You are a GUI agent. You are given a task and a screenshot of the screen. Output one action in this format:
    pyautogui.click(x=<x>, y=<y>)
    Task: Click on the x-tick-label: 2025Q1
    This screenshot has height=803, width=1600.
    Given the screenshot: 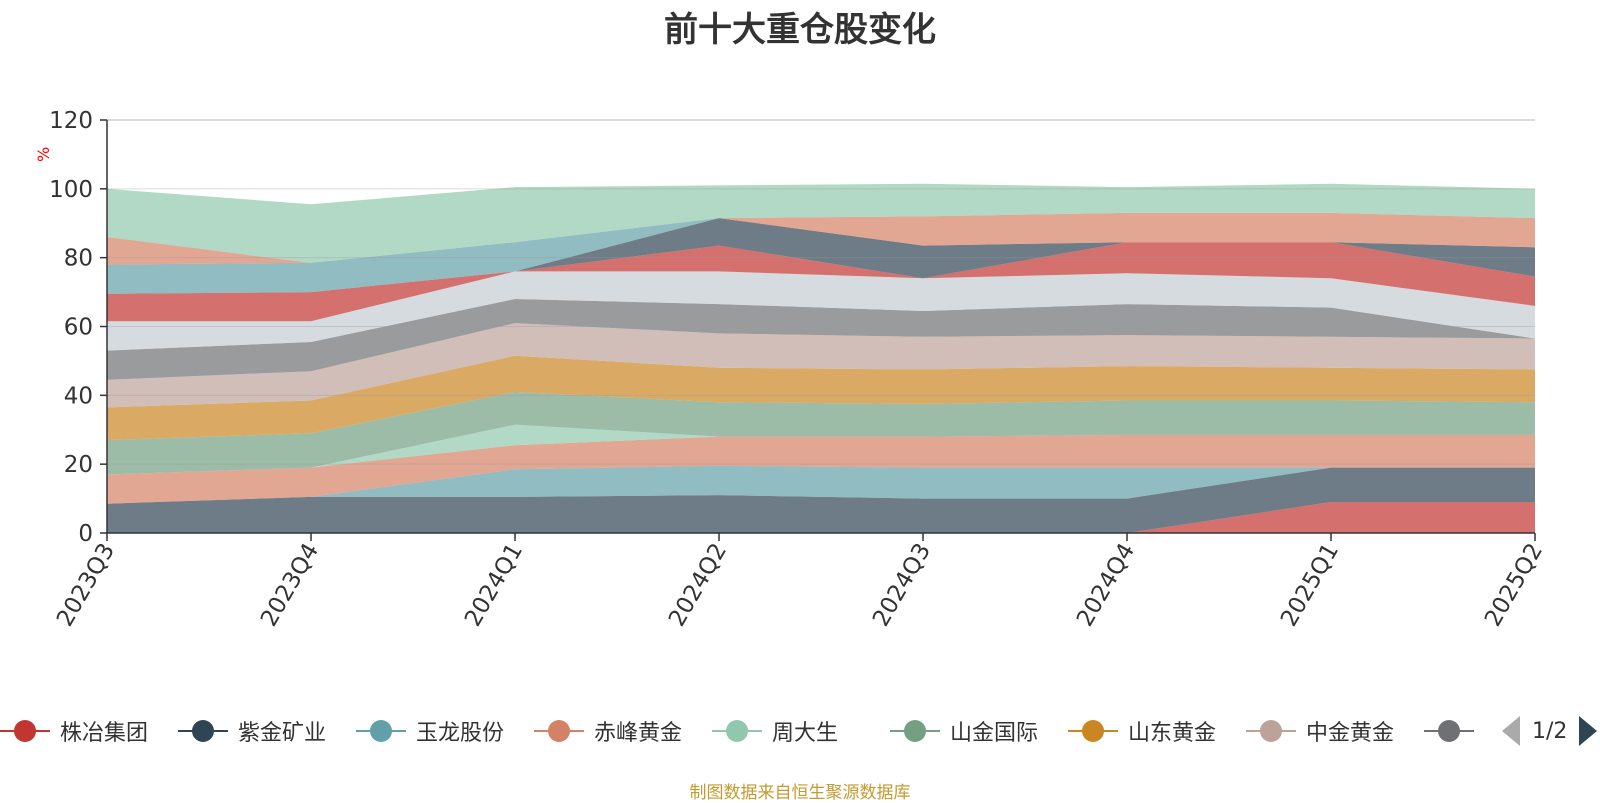 What is the action you would take?
    pyautogui.click(x=1310, y=585)
    